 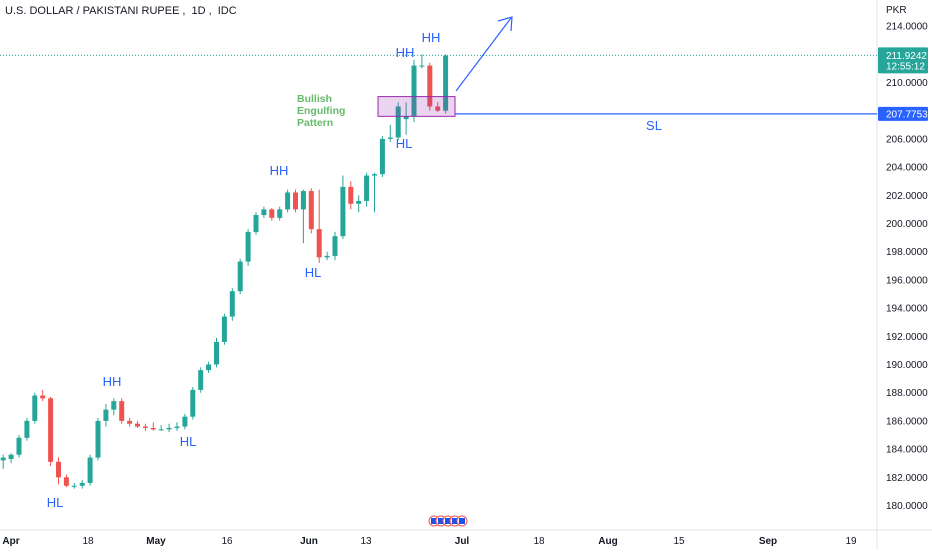 I want to click on x-tick-label: 18, so click(x=539, y=541).